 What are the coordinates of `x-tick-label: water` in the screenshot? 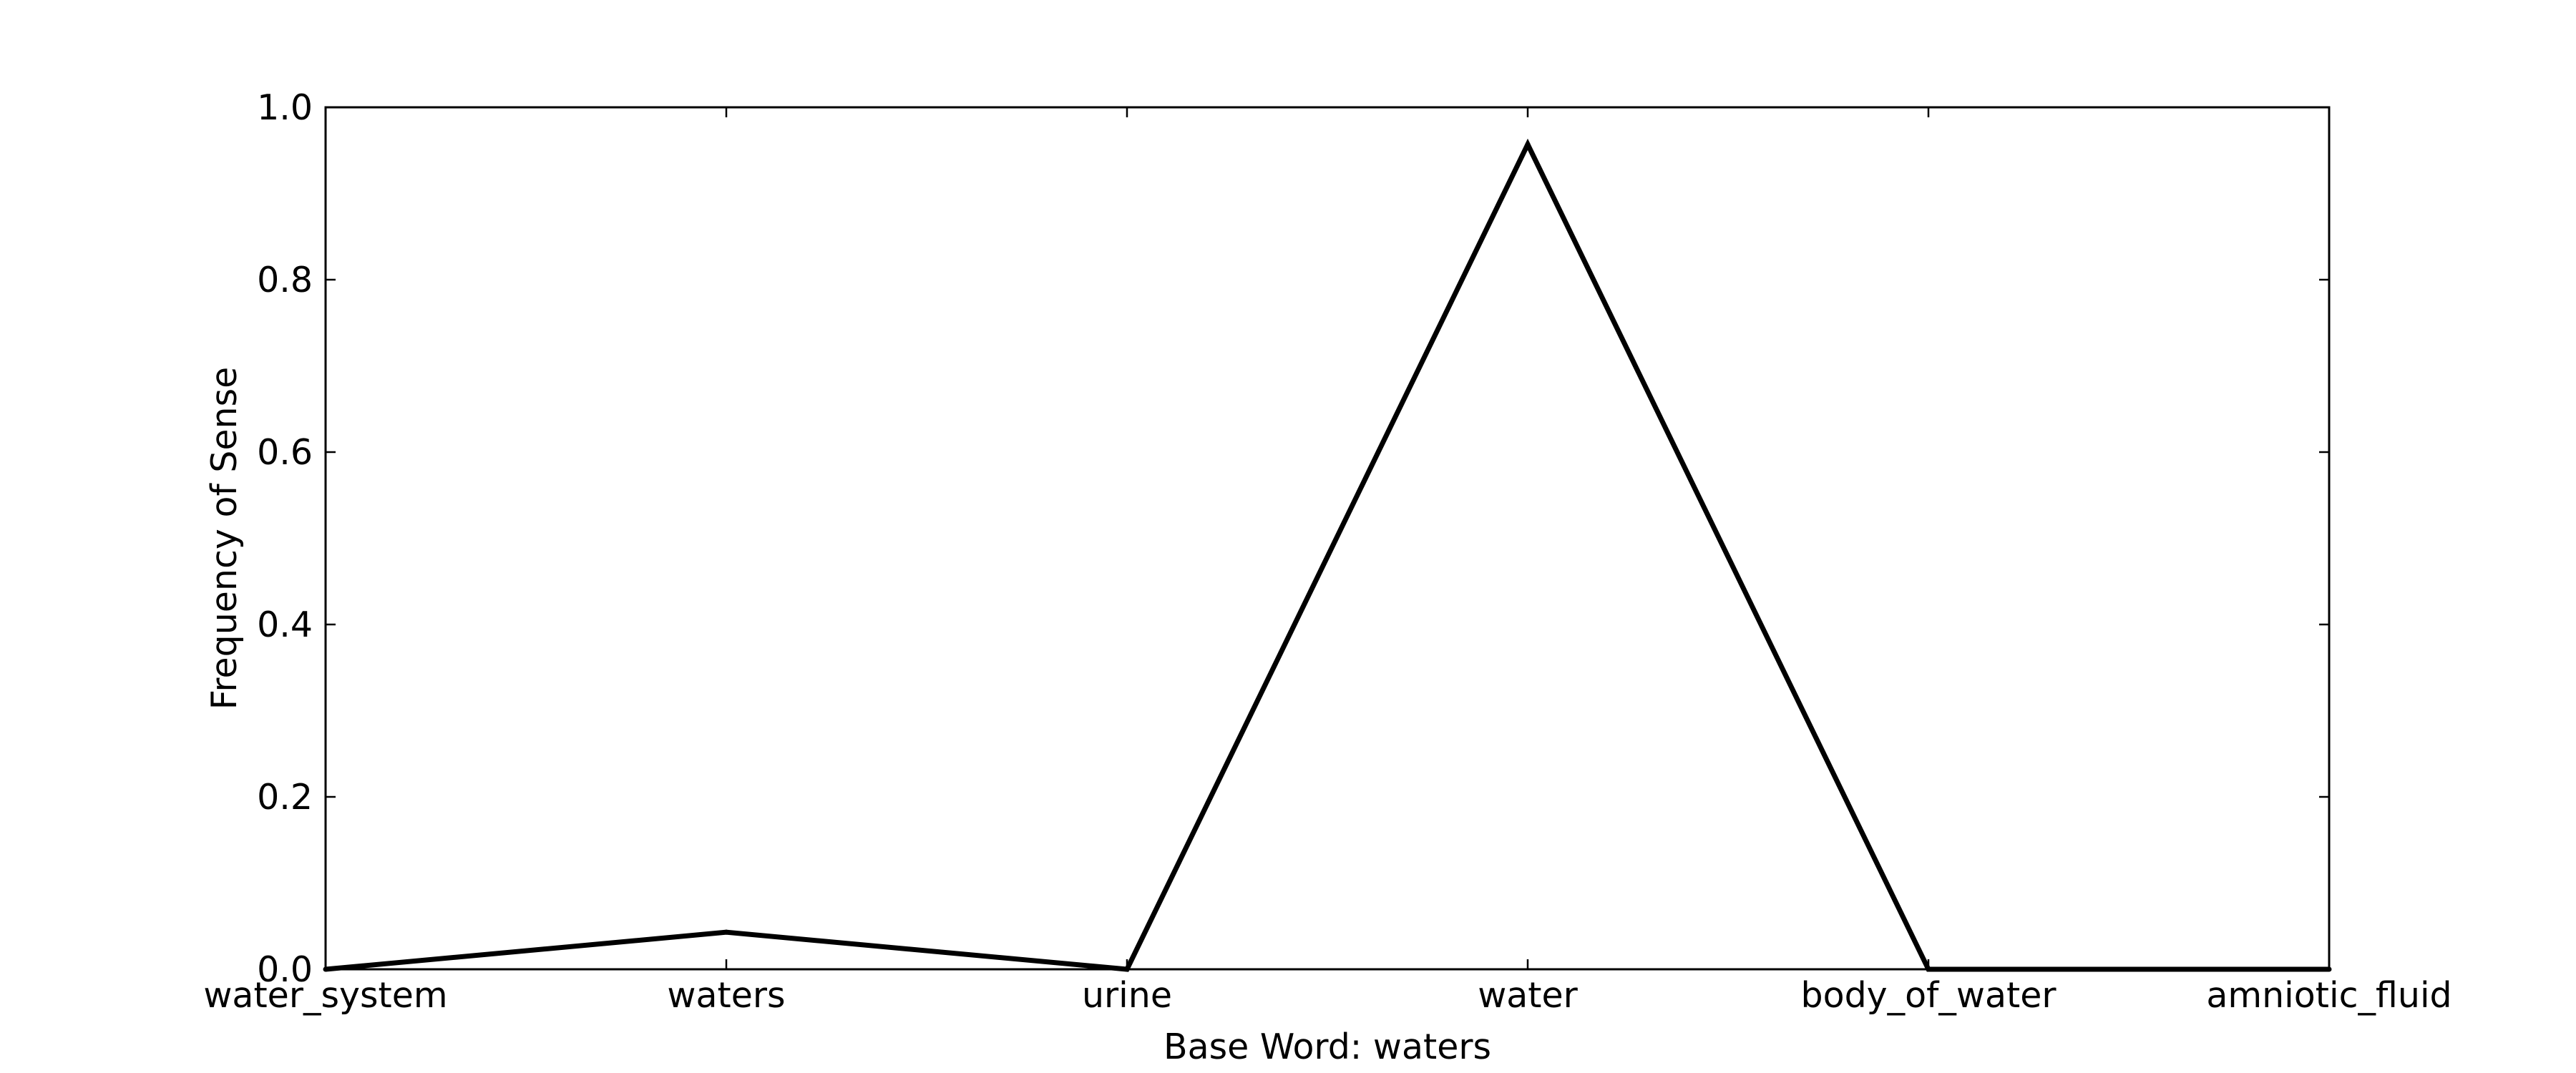 It's located at (1528, 996).